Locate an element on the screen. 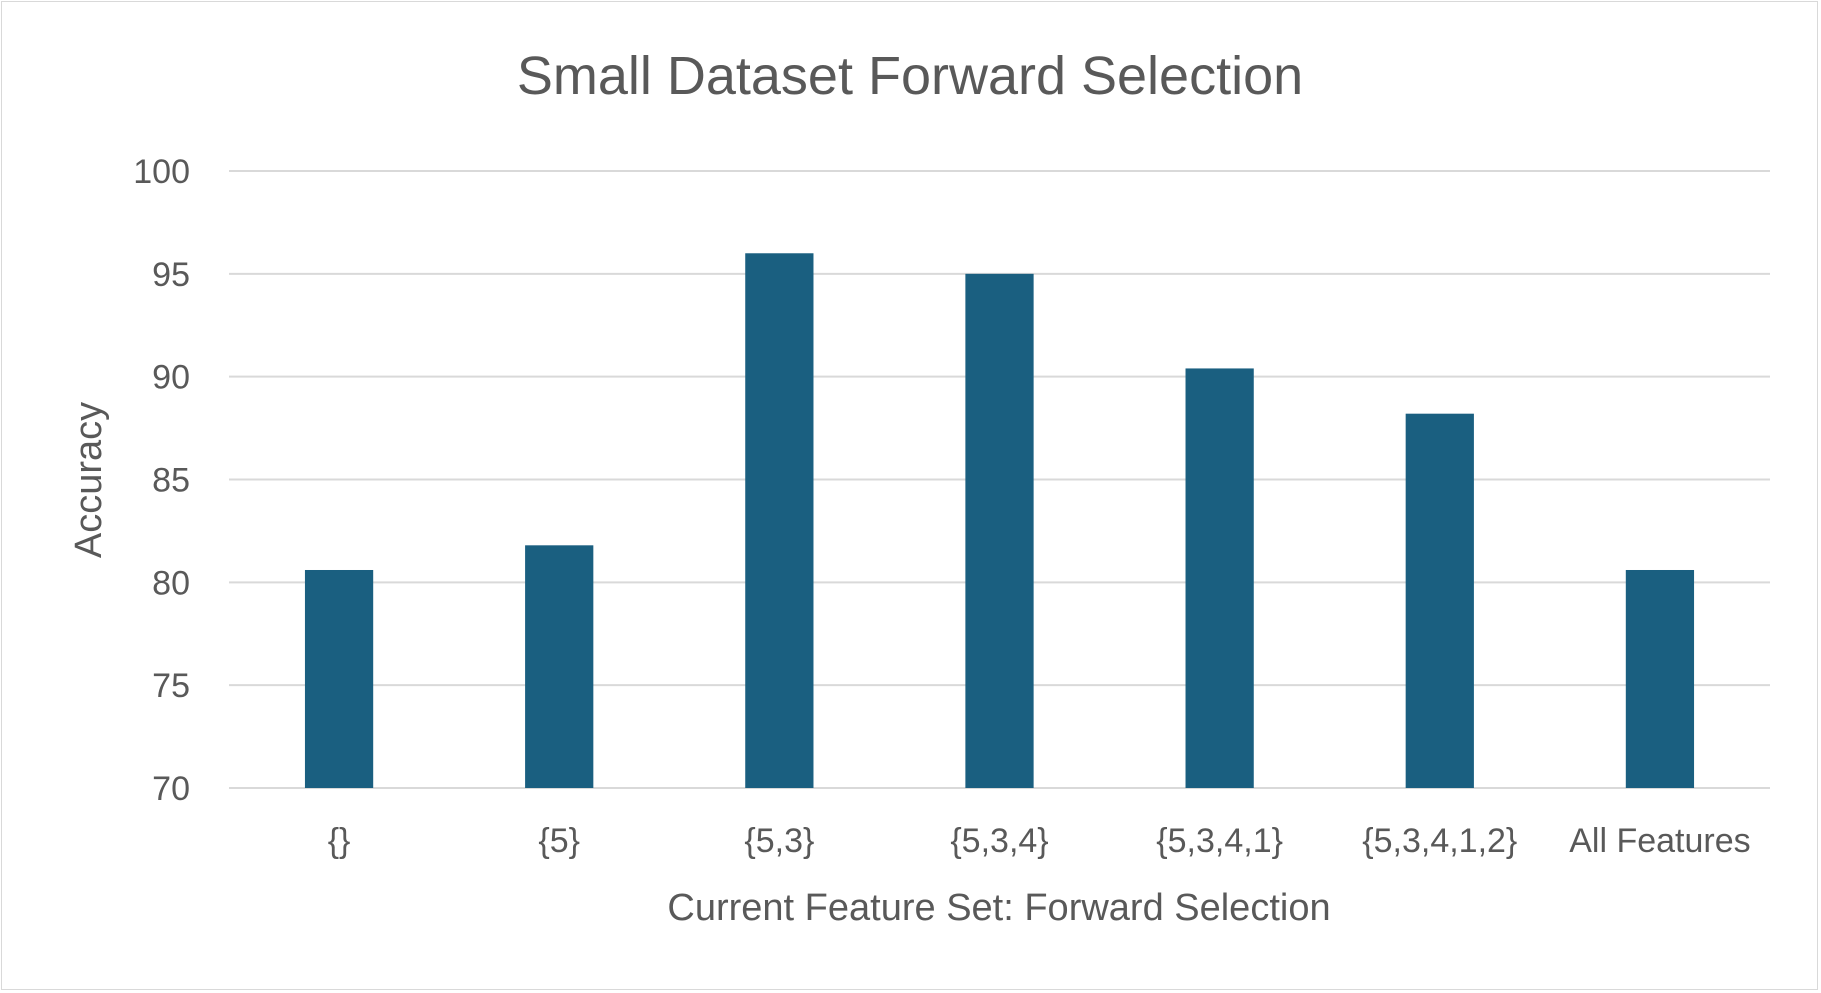  y-tick-label: 85 is located at coordinates (171, 481).